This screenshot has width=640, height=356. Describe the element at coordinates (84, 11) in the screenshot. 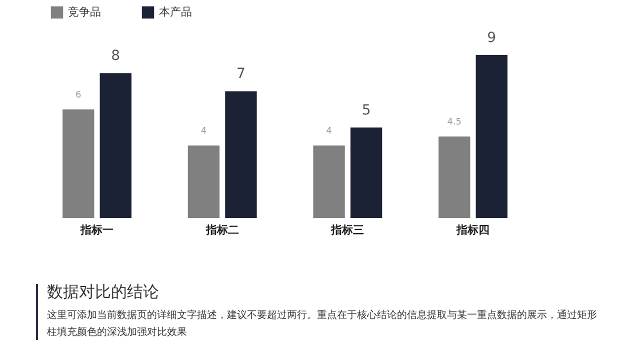

I see `legend-label: 竞争品` at that location.